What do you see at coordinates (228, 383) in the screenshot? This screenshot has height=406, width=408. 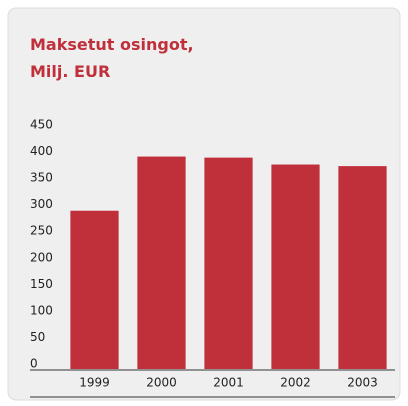 I see `x-tick-label: 2001` at bounding box center [228, 383].